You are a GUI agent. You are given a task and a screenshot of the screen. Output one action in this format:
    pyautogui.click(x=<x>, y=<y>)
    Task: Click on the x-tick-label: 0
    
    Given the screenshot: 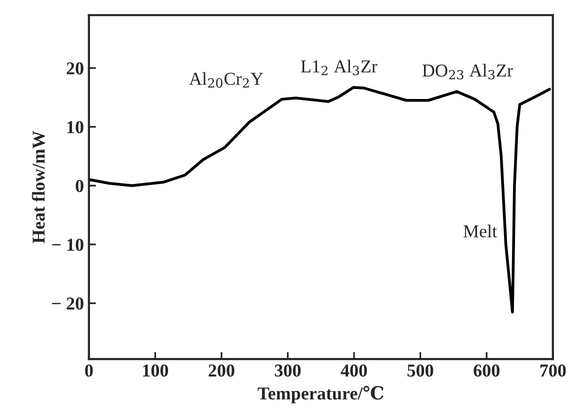 What is the action you would take?
    pyautogui.click(x=89, y=370)
    